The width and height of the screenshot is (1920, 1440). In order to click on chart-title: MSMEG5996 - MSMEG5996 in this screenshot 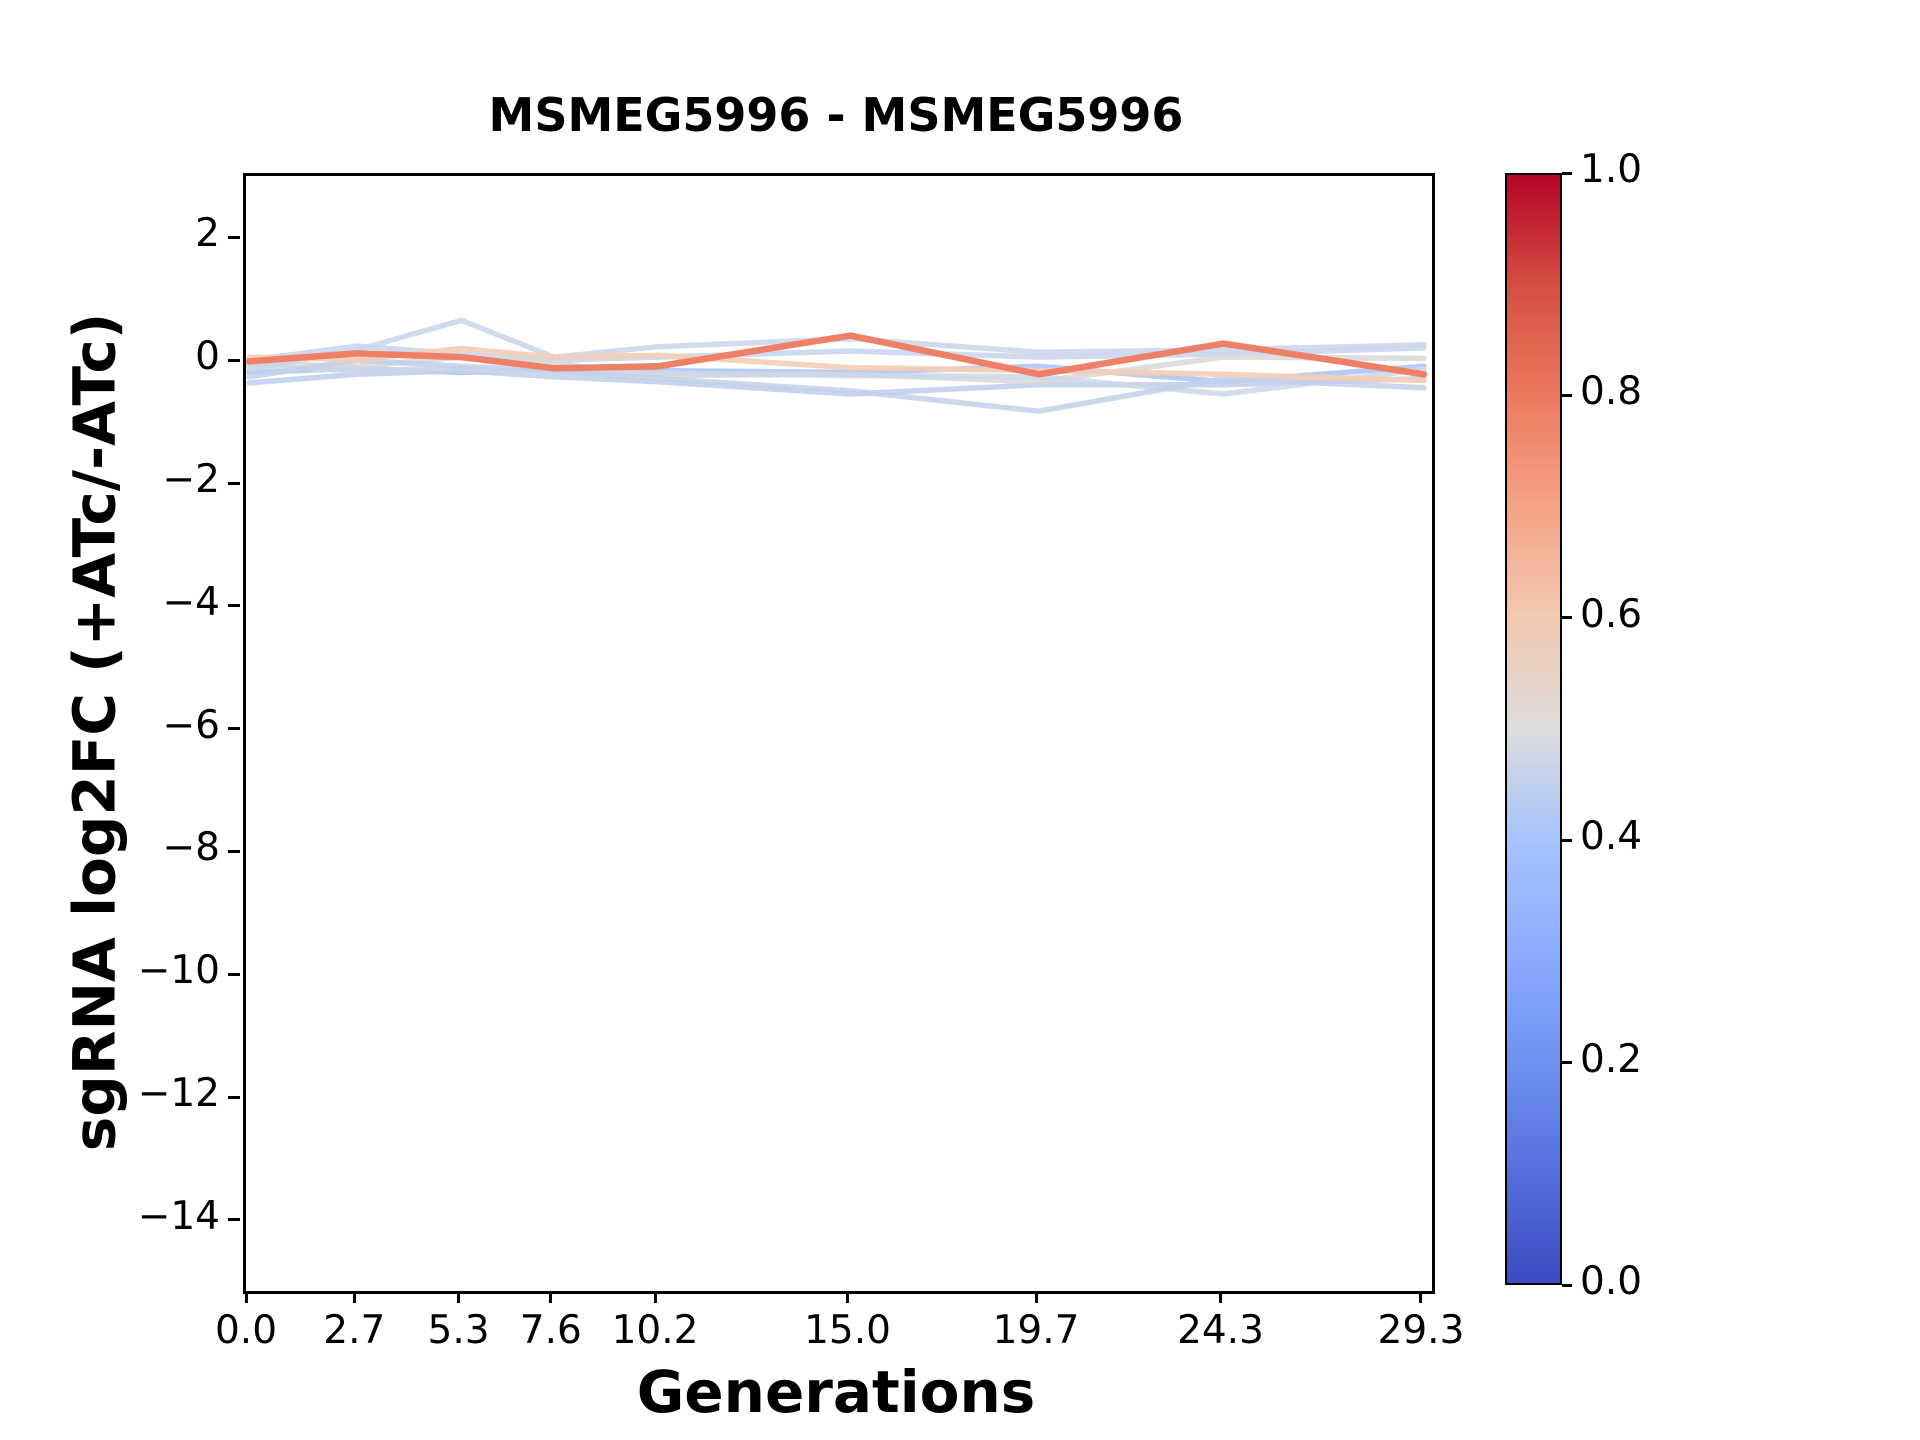, I will do `click(836, 115)`.